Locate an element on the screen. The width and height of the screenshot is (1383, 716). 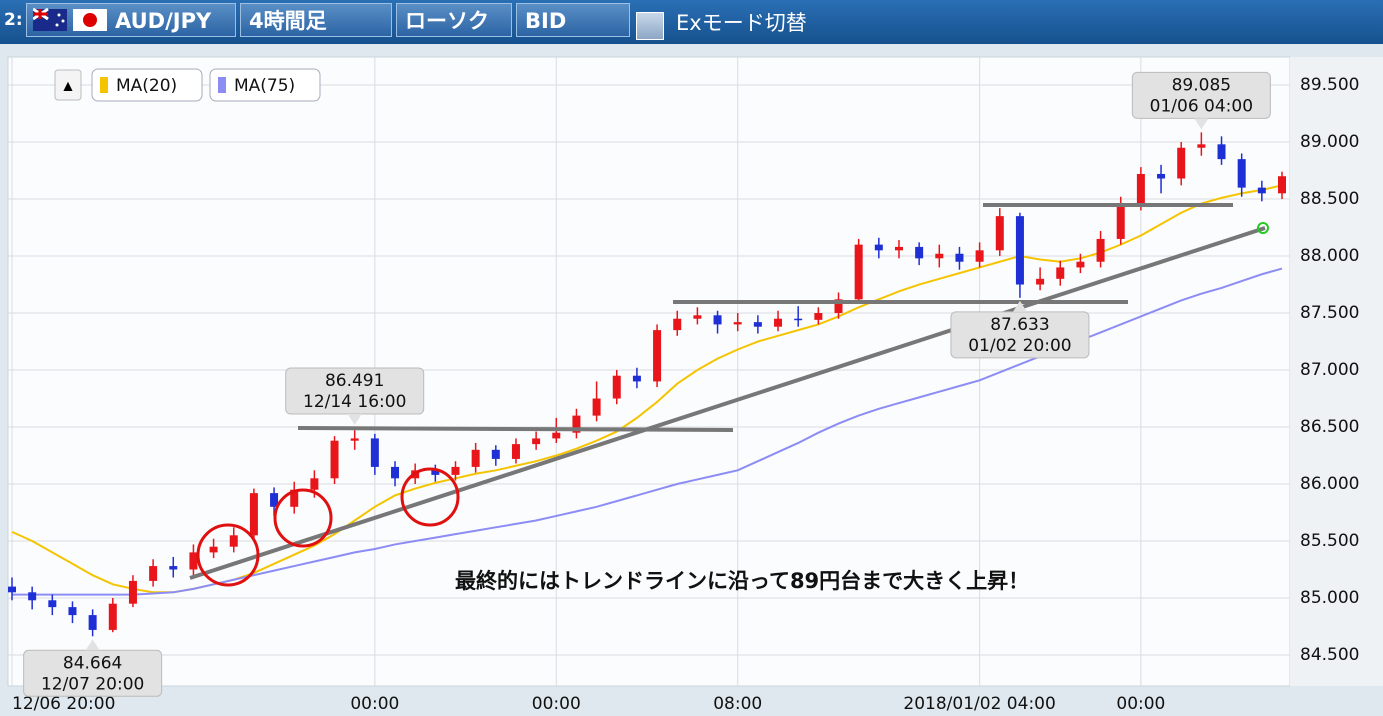
callout-time: 12/14 16:00 is located at coordinates (354, 402).